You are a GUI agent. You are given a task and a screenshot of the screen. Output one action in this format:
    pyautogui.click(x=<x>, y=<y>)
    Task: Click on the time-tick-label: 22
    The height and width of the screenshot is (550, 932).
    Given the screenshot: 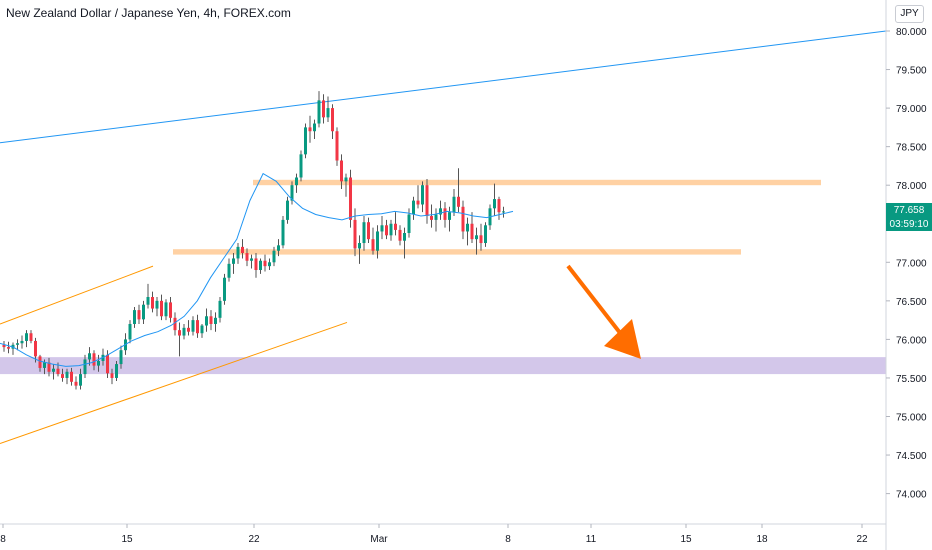 What is the action you would take?
    pyautogui.click(x=254, y=539)
    